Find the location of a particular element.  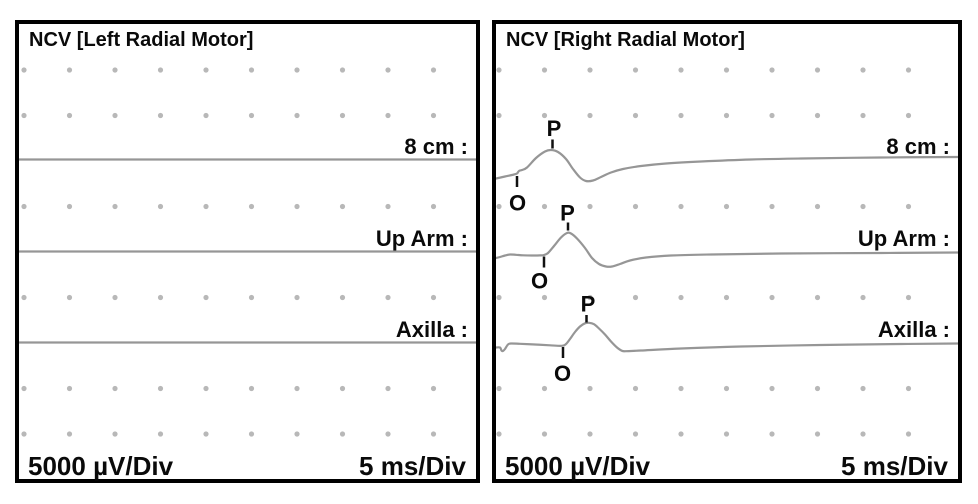

trace-axilla: OP is located at coordinates (727, 339).